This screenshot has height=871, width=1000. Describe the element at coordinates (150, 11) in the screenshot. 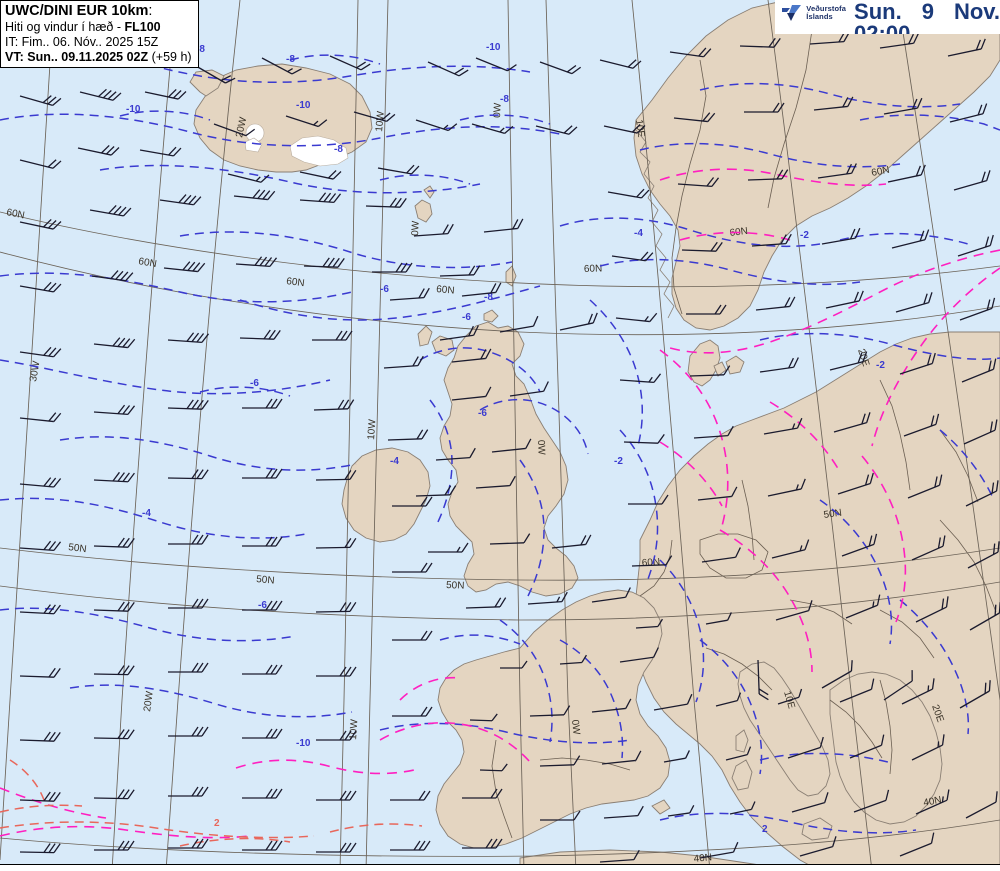

I see `product-colon: :` at that location.